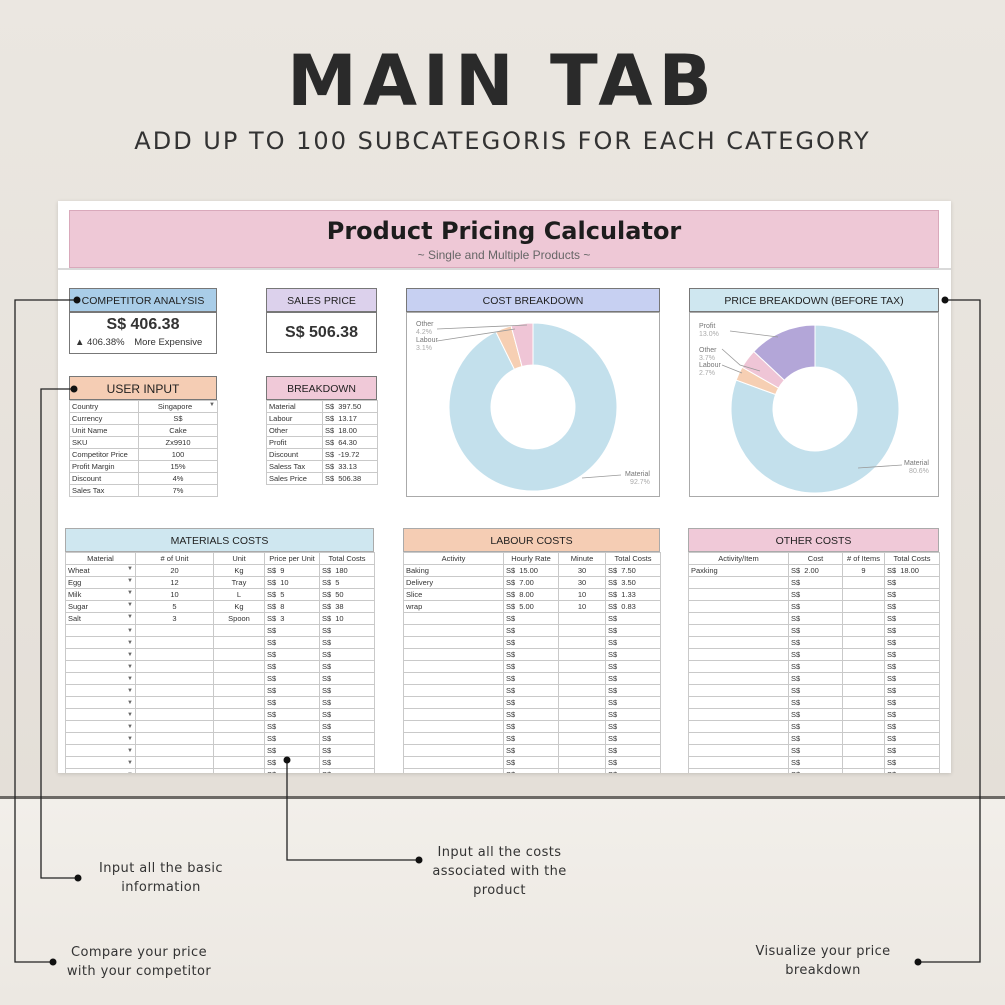 Image resolution: width=1005 pixels, height=1005 pixels. I want to click on labour-header-total: Total Costs, so click(633, 558).